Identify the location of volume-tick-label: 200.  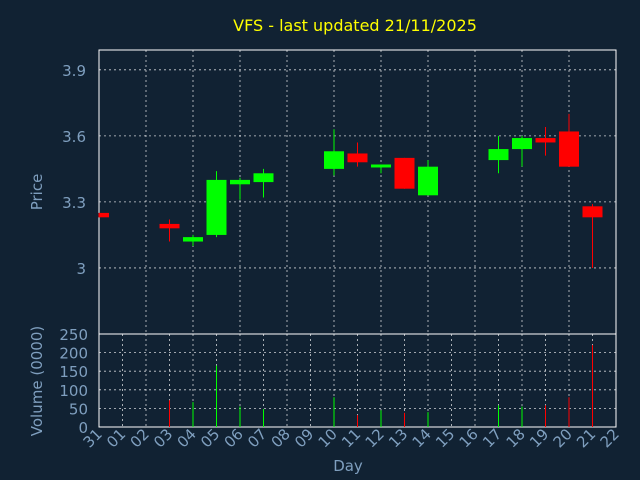
(73, 354).